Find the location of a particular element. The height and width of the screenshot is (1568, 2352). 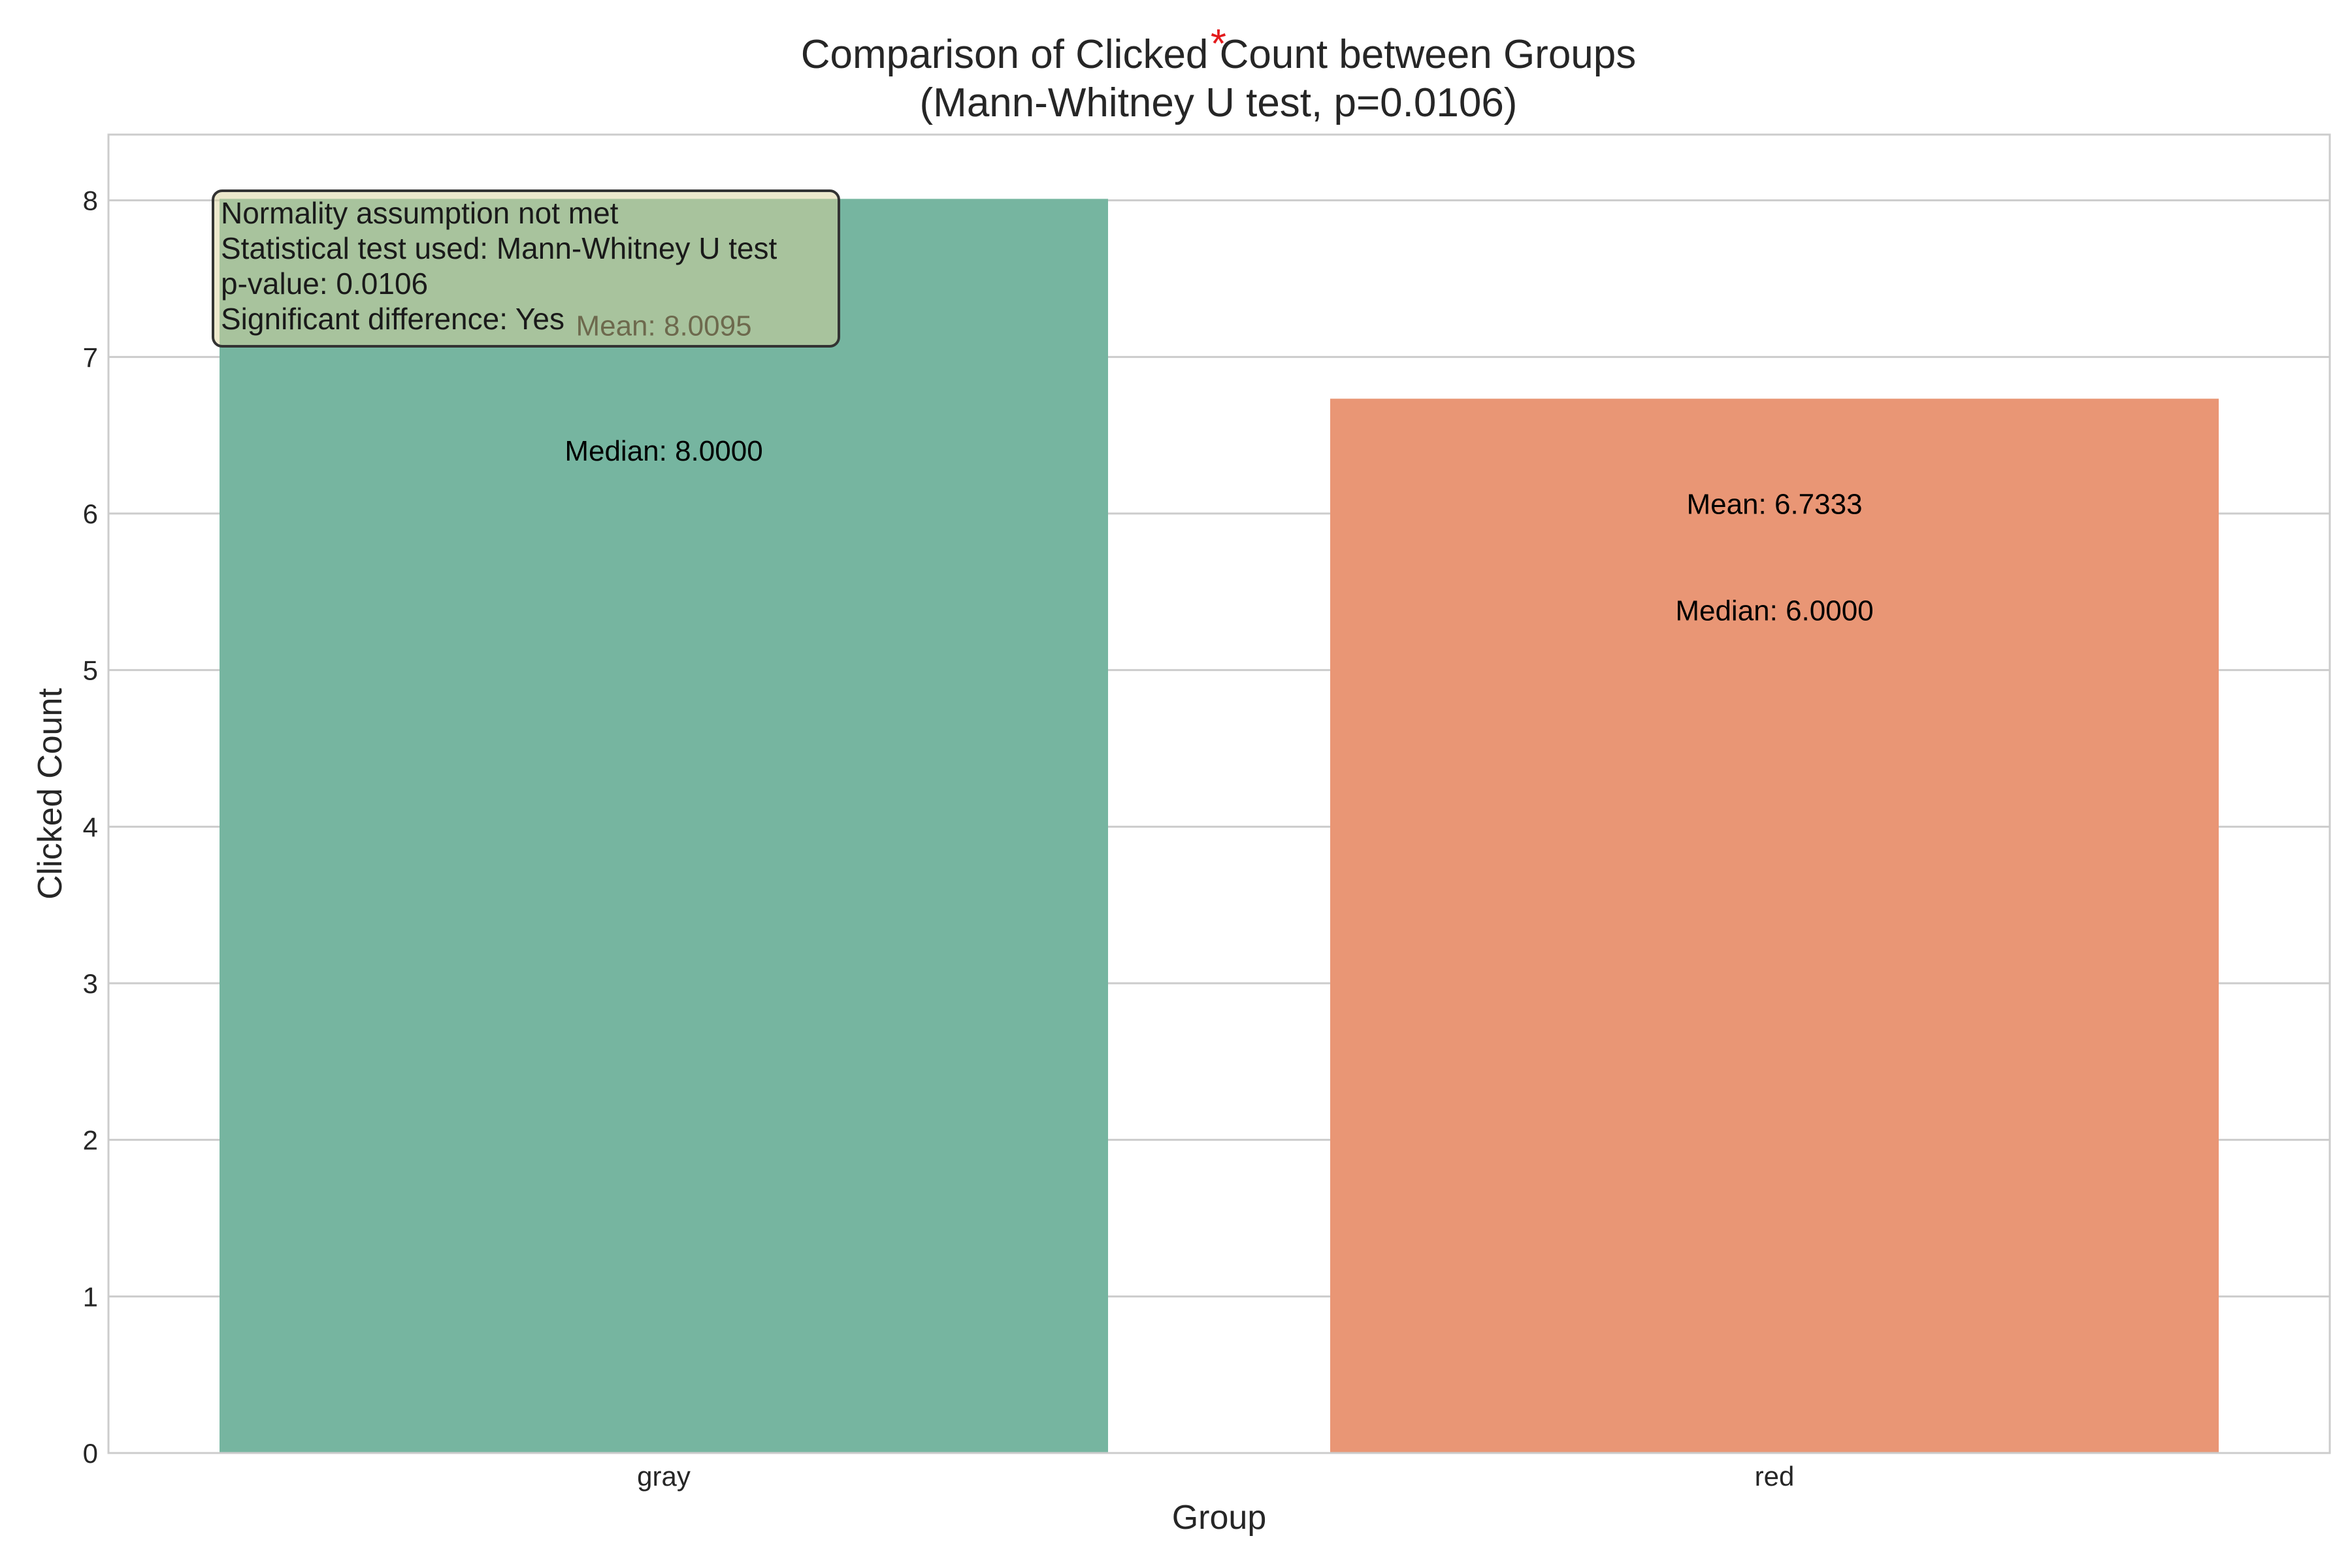

y-tick-label: 2 is located at coordinates (90, 1140).